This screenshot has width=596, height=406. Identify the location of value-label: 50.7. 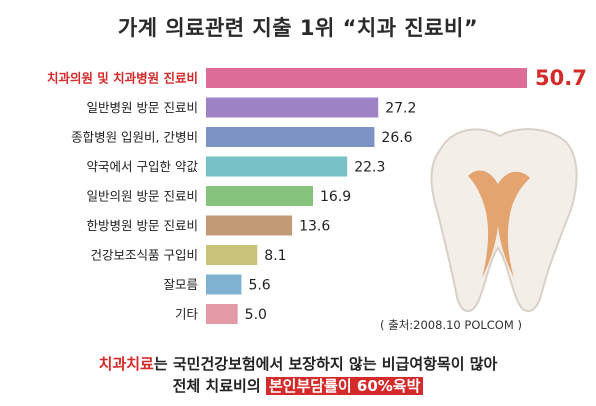
(561, 78).